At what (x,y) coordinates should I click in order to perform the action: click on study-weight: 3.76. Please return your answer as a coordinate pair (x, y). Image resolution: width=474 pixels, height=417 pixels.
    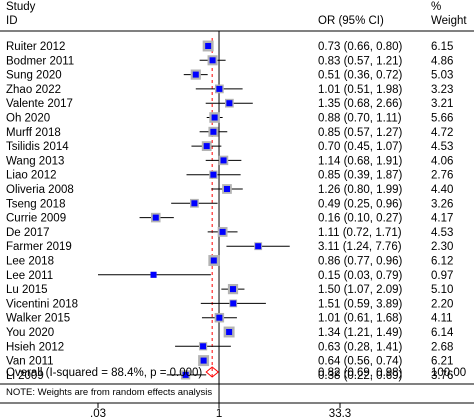
    Looking at the image, I should click on (442, 376).